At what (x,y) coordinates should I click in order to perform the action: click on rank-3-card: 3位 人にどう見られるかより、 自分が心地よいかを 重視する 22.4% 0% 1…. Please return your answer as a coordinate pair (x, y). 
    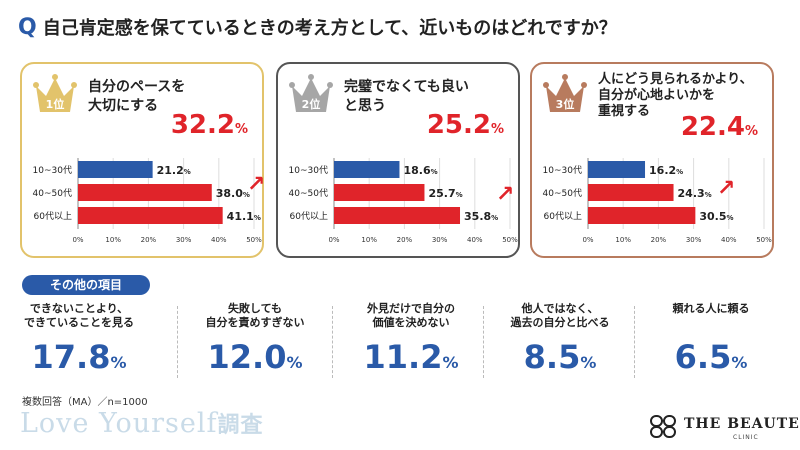
    Looking at the image, I should click on (652, 160).